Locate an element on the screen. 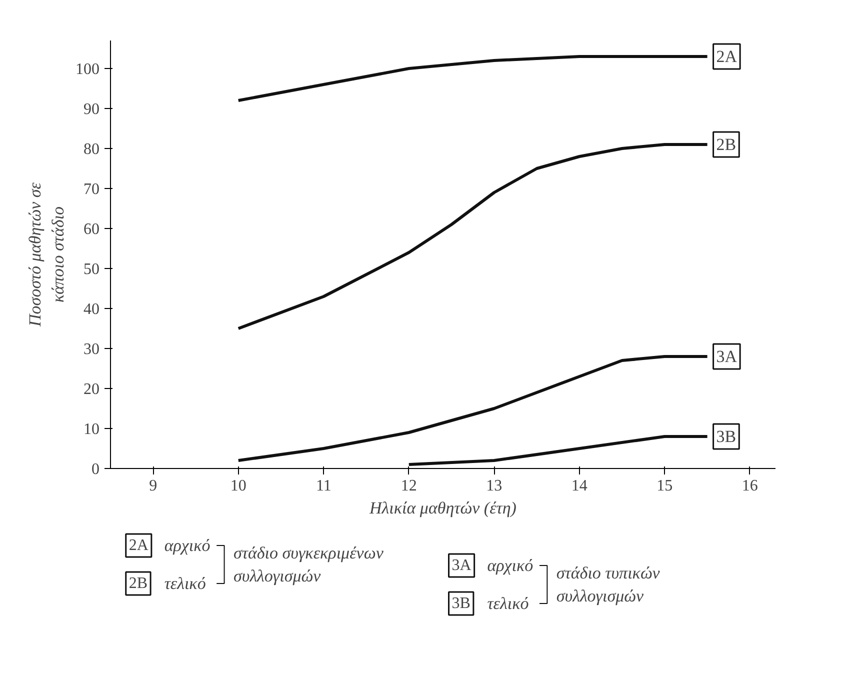  y-tick-label: 50 is located at coordinates (92, 269).